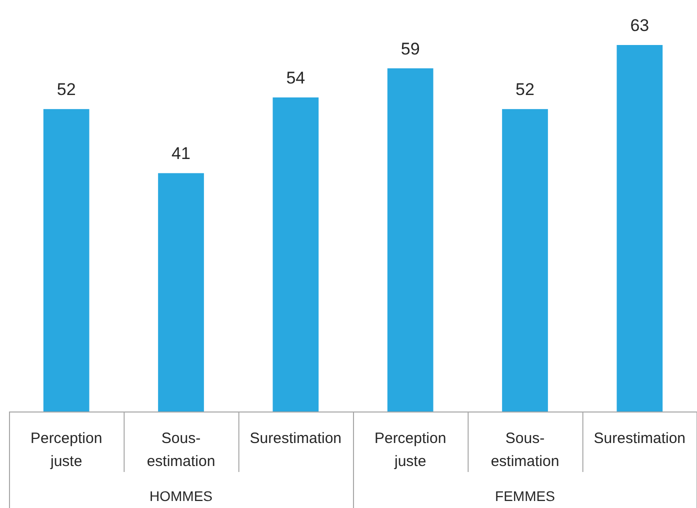  I want to click on text: HOMMES, so click(181, 496).